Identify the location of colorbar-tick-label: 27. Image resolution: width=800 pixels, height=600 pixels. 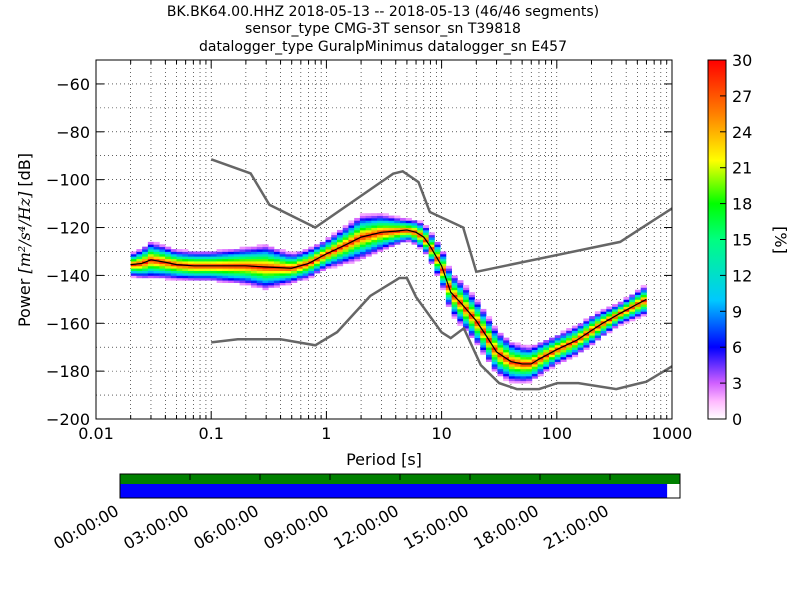
(742, 96).